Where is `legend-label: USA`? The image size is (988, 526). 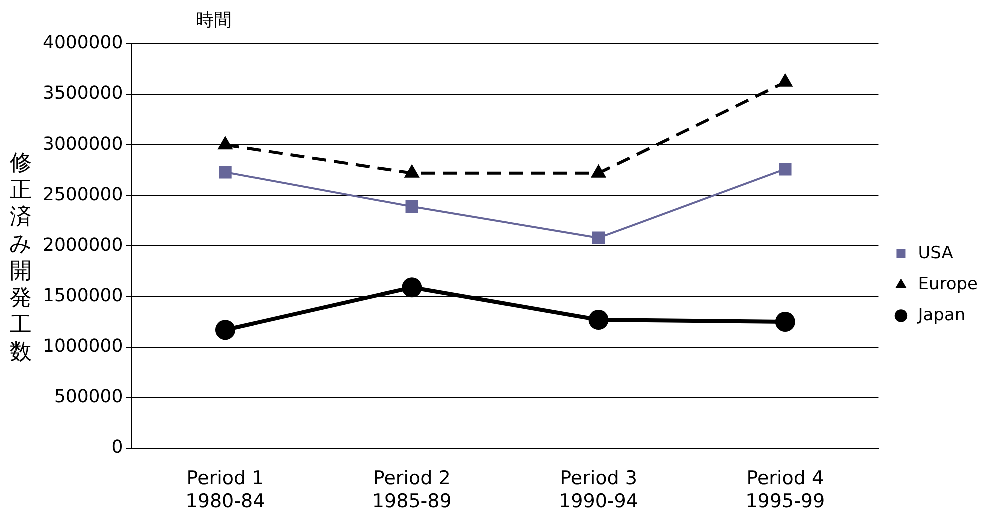 legend-label: USA is located at coordinates (936, 253).